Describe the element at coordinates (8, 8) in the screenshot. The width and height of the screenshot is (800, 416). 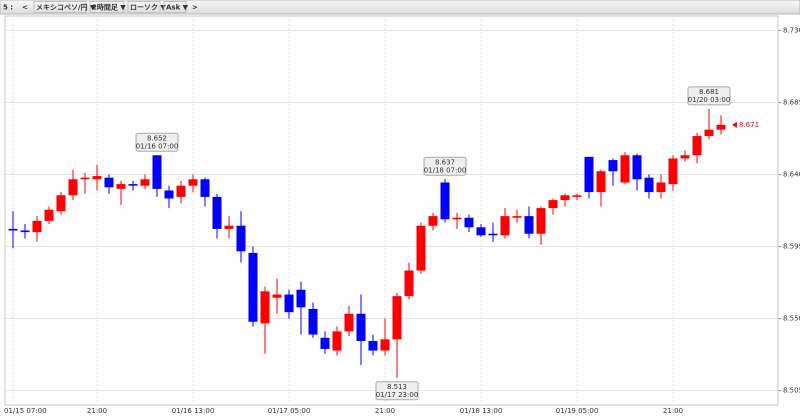
I see `toolbar-label: 5 :` at that location.